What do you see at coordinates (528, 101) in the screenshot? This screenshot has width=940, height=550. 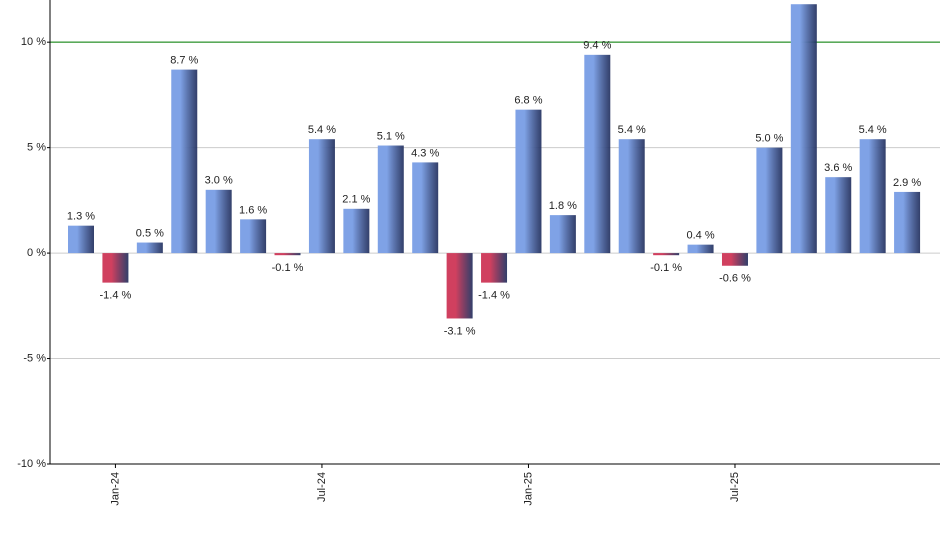 I see `value-label: 6.8 %` at bounding box center [528, 101].